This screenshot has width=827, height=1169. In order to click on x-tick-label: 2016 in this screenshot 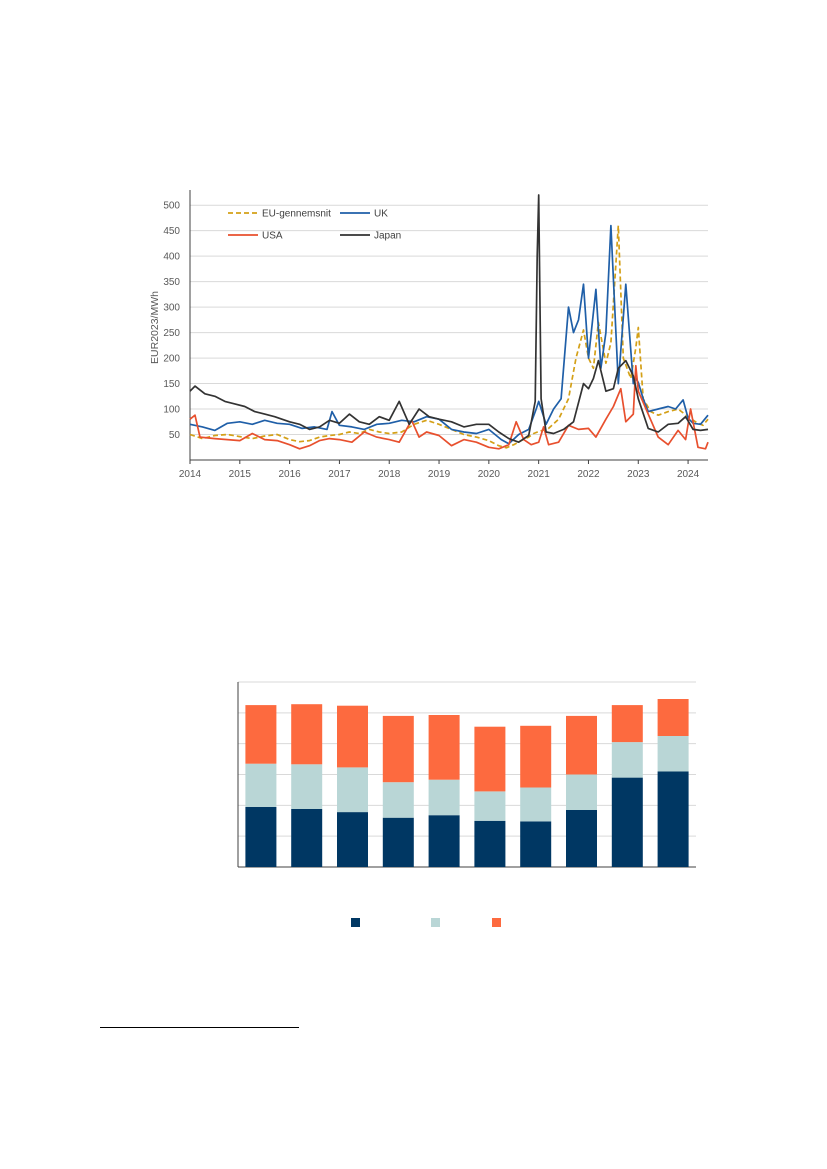, I will do `click(289, 474)`.